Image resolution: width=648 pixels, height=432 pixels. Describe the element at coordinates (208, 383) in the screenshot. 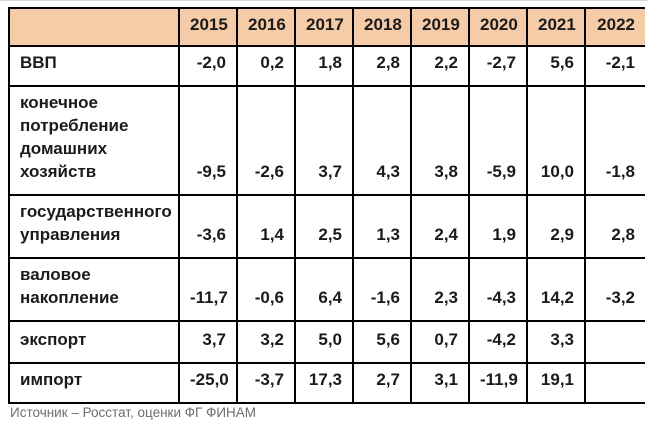

I see `table-cell: -25,0` at that location.